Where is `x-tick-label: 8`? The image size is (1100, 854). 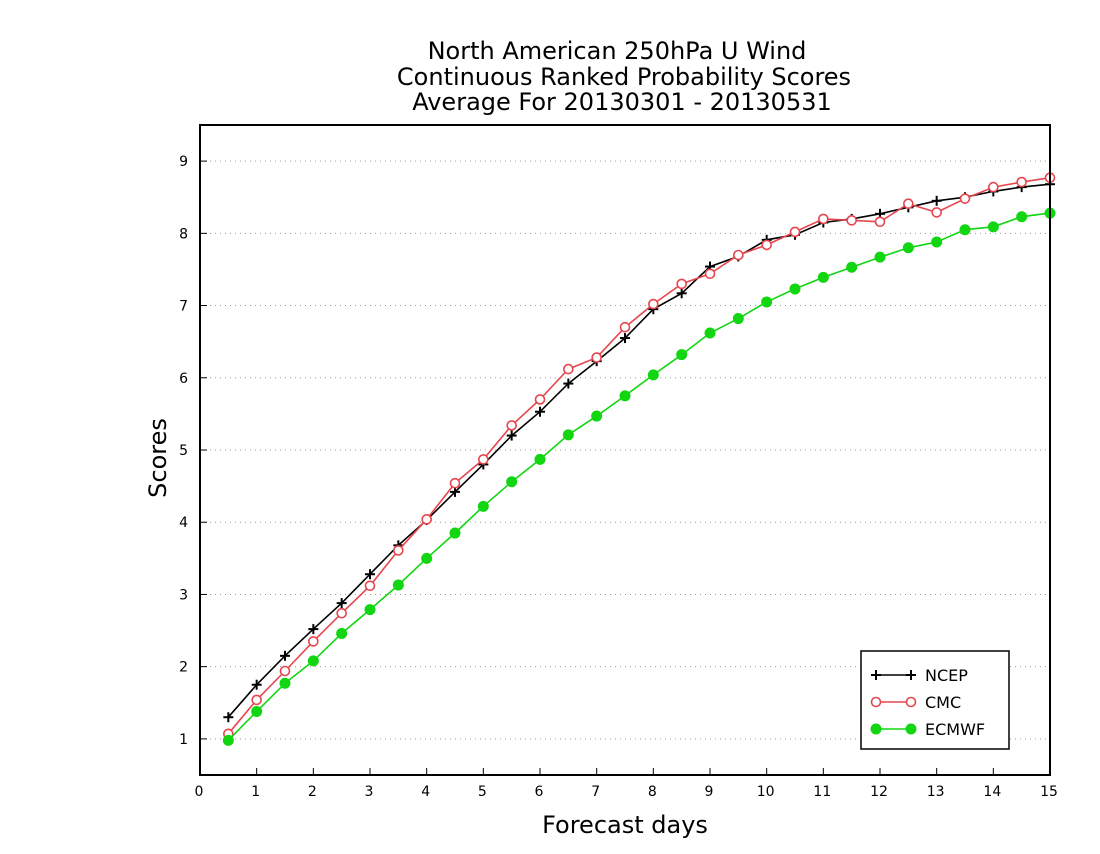 x-tick-label: 8 is located at coordinates (652, 792).